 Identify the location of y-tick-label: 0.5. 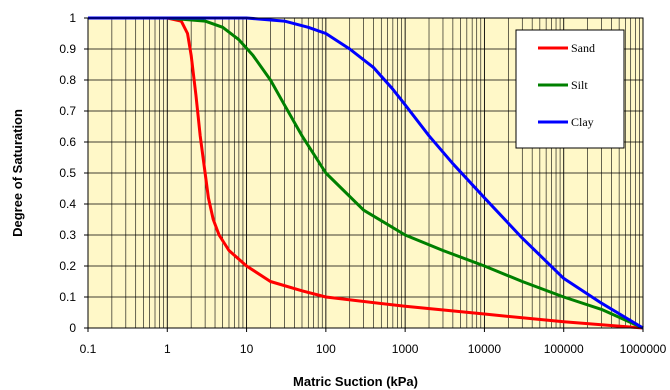
(67, 173).